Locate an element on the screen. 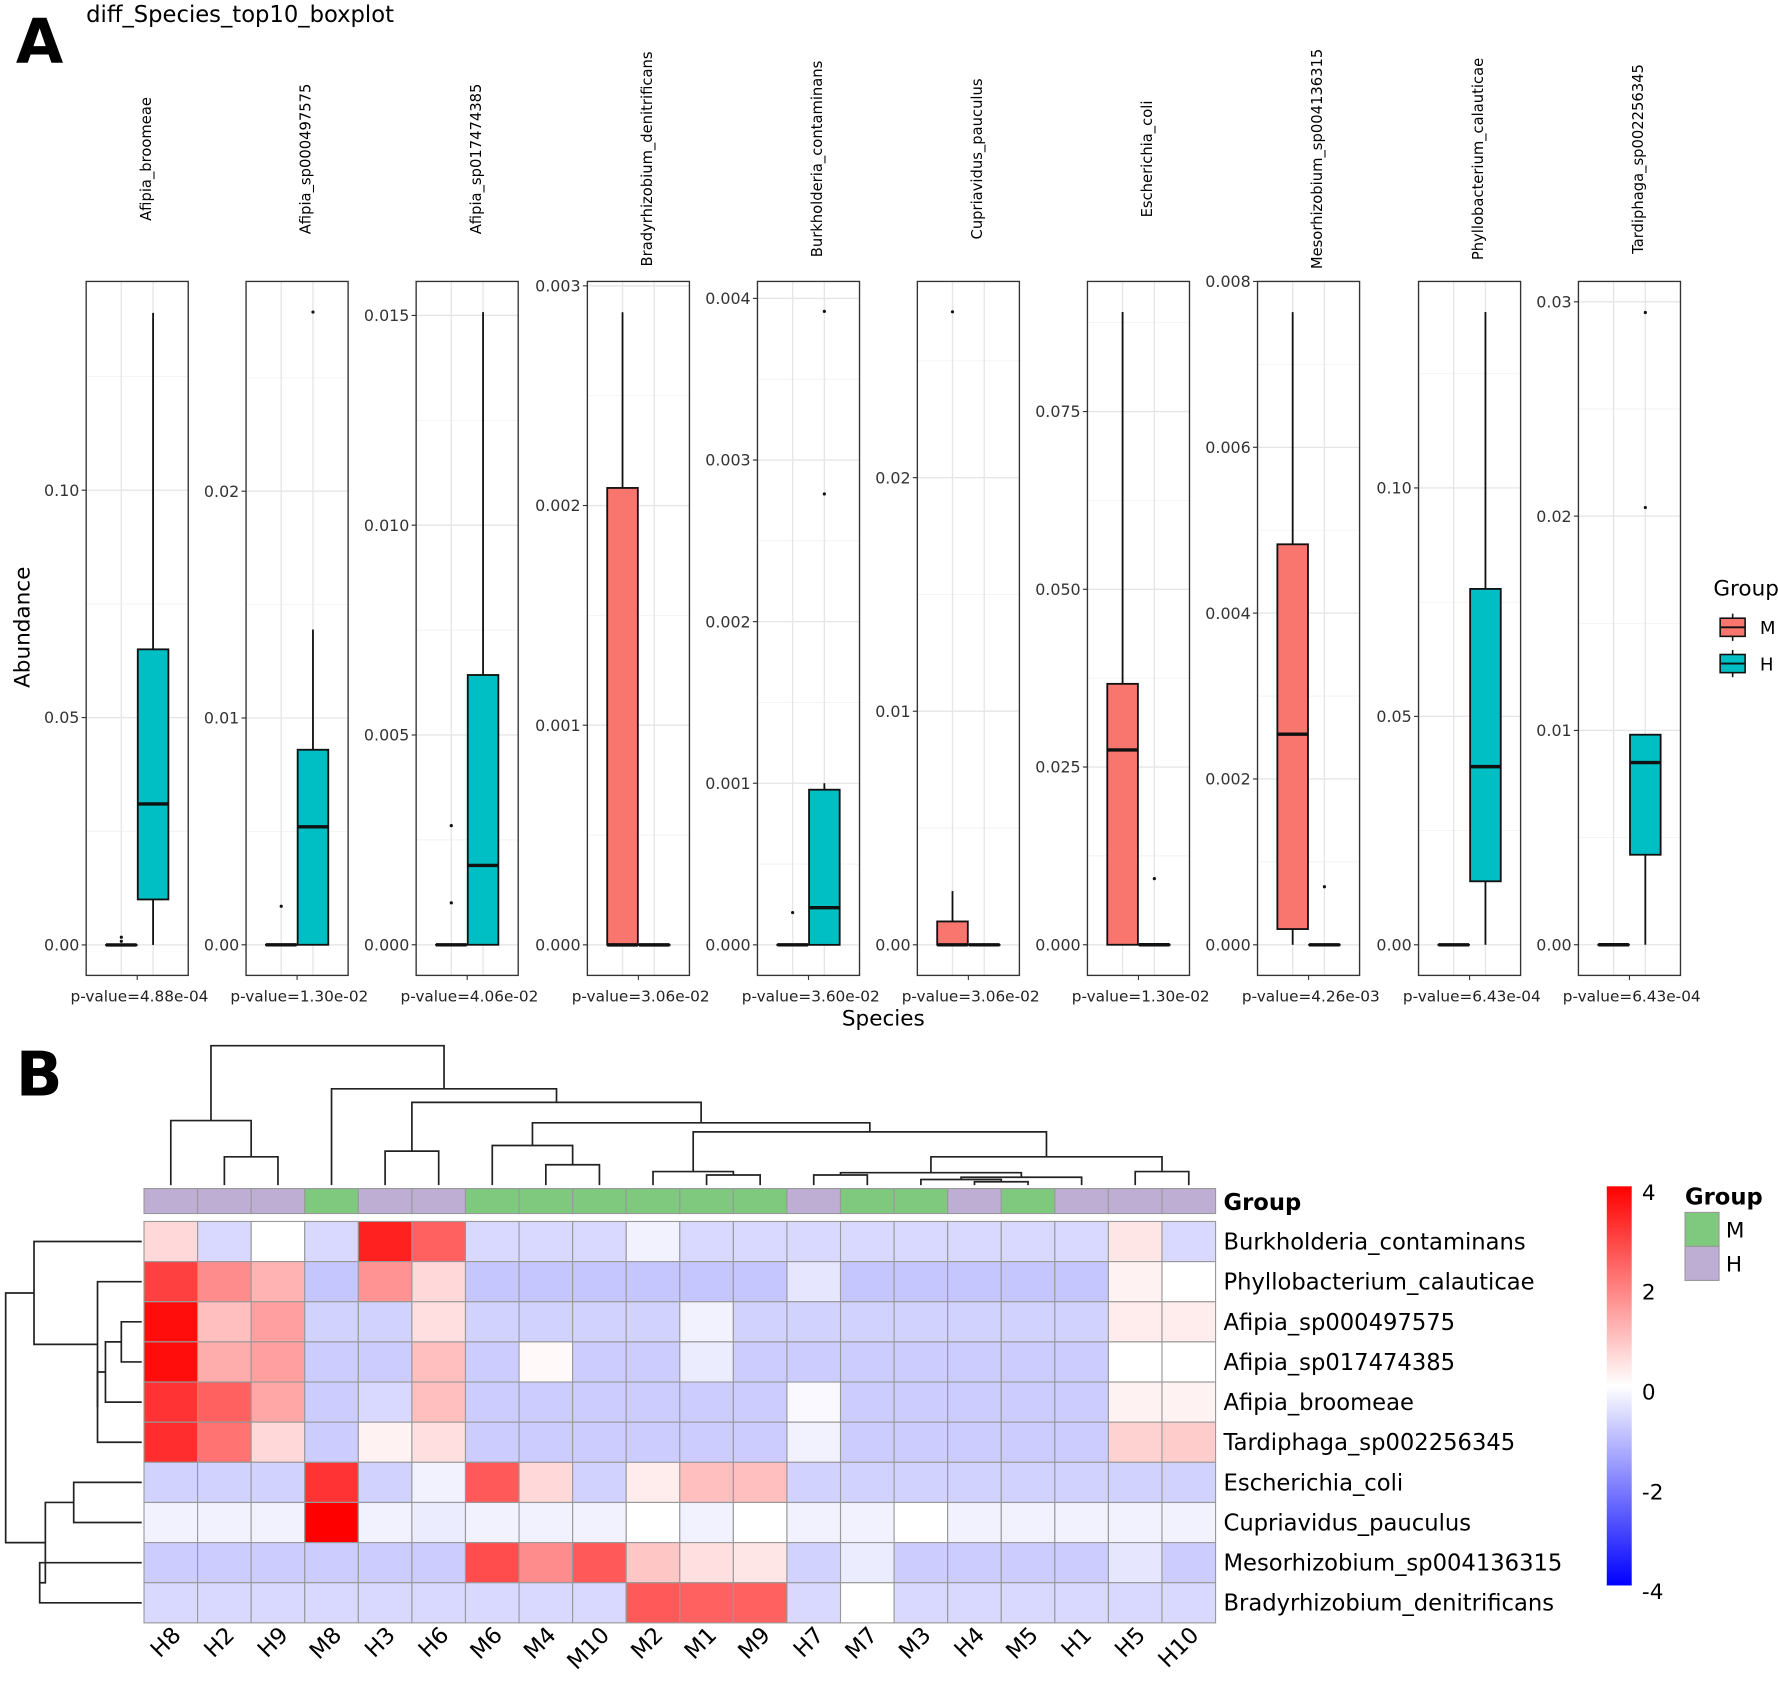  y-tick-label: 0.003 is located at coordinates (727, 460).